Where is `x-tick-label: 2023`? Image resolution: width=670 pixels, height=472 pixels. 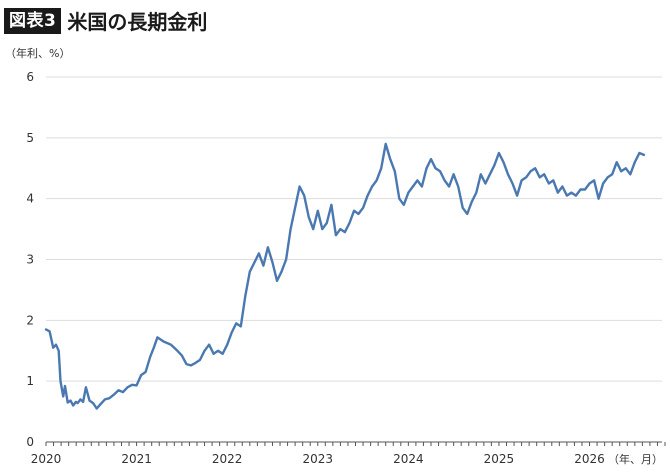 x-tick-label: 2023 is located at coordinates (317, 459).